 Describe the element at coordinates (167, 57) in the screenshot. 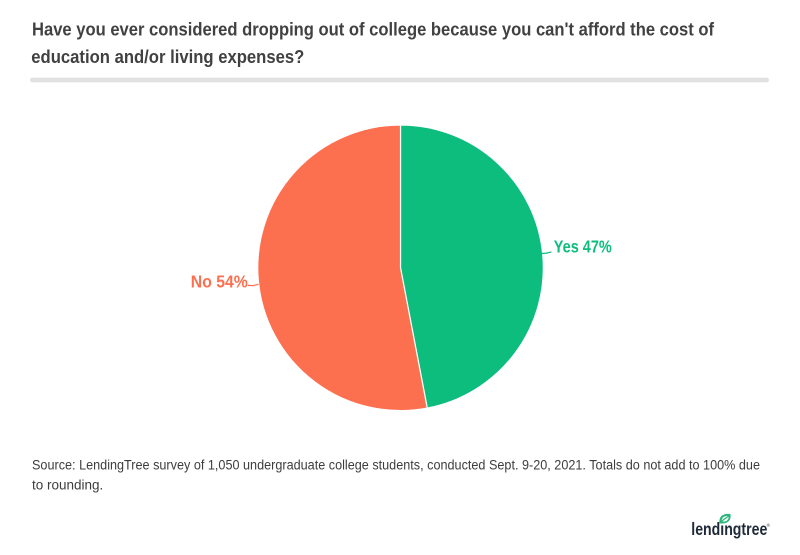

I see `svg-text:education and/or living expens: education and/or living expenses?` at that location.